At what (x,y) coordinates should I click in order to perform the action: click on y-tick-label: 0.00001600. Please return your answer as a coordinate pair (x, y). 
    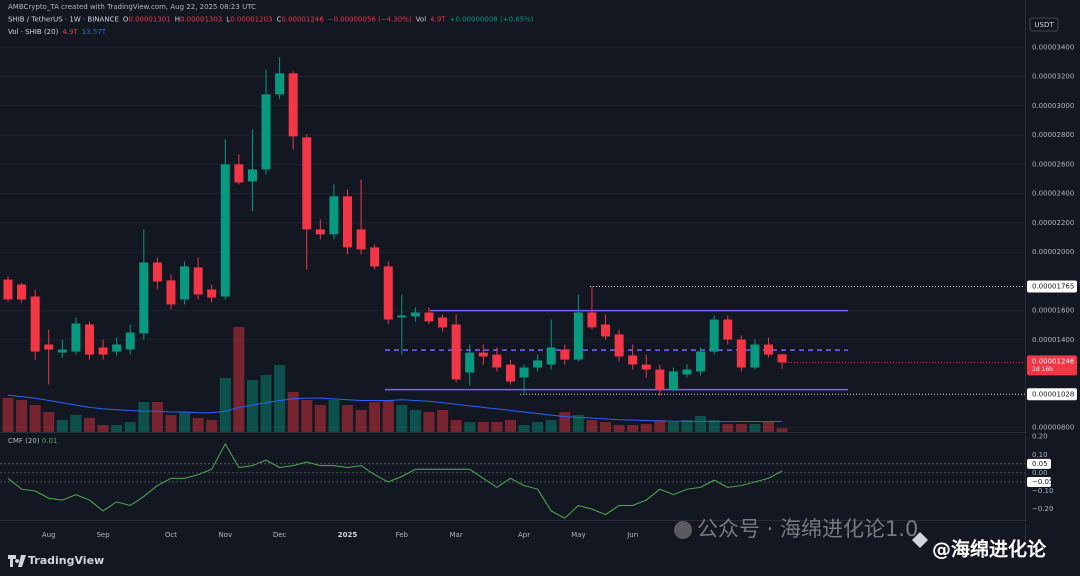
    Looking at the image, I should click on (1053, 311).